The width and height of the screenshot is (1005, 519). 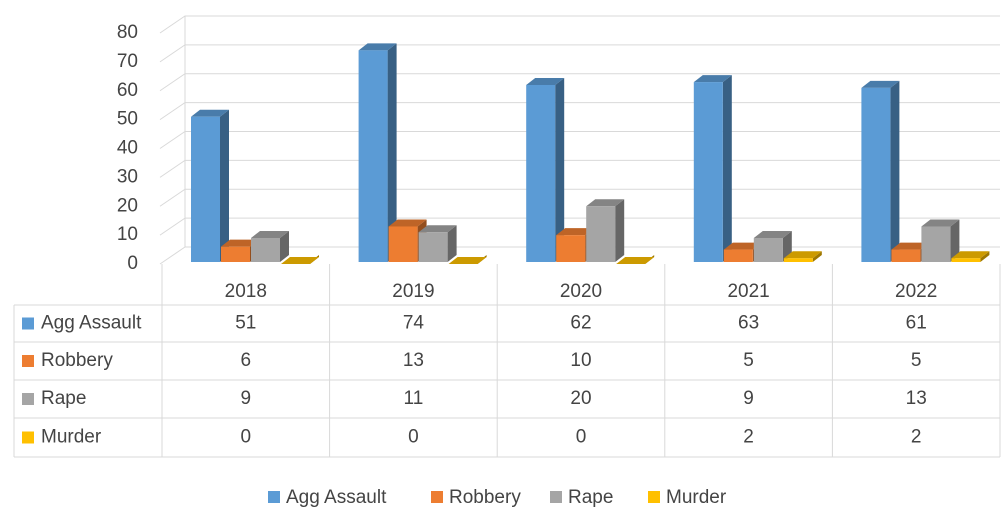 I want to click on legend-label: Rape, so click(x=590, y=497).